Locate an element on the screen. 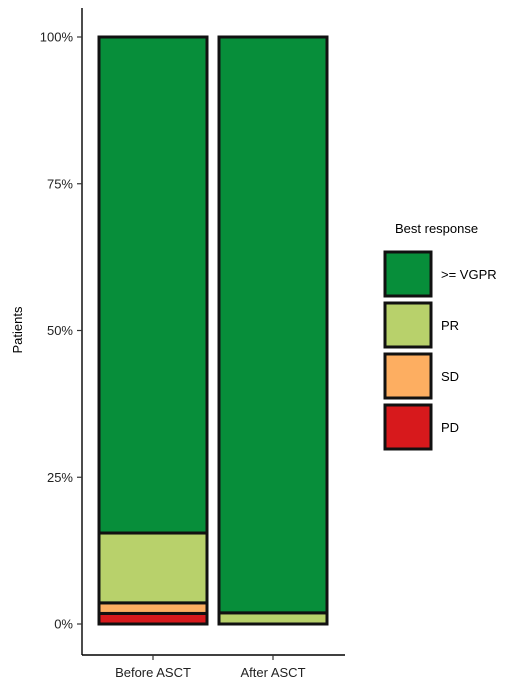 The height and width of the screenshot is (686, 509). legend-label: PR is located at coordinates (450, 325).